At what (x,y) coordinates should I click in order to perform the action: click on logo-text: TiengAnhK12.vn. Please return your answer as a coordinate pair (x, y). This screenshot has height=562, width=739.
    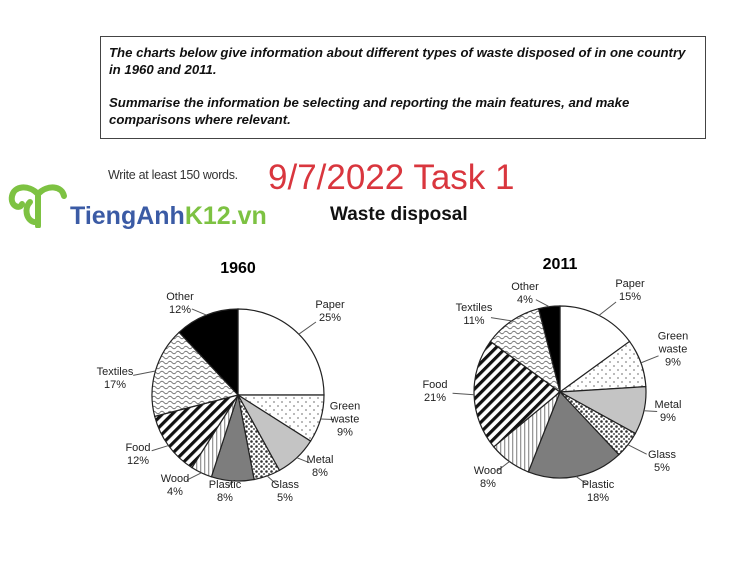
    Looking at the image, I should click on (168, 216).